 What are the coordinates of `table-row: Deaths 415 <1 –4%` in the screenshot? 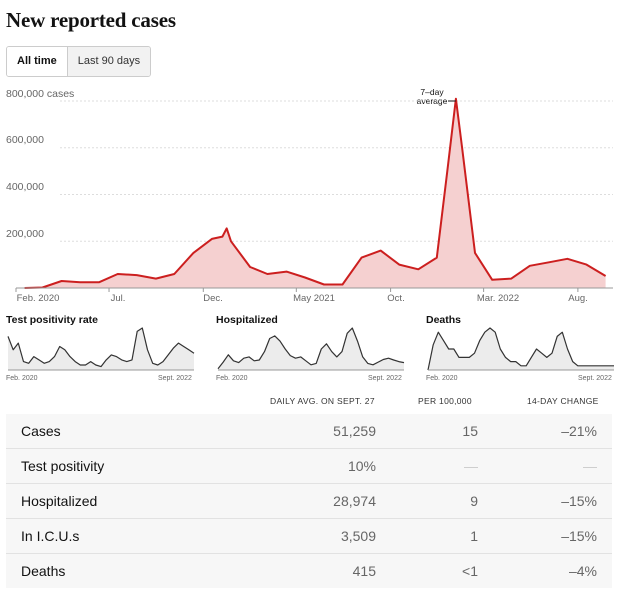 It's located at (309, 571).